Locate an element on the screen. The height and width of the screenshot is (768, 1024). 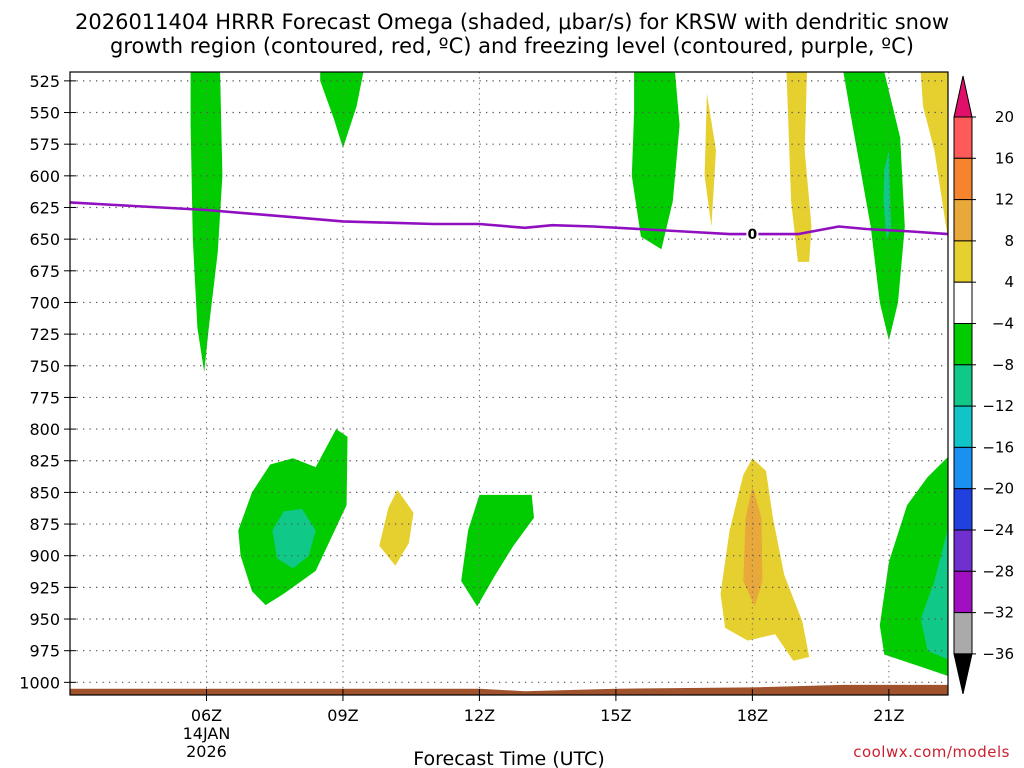
colorbar-label-9: −20 is located at coordinates (998, 489).